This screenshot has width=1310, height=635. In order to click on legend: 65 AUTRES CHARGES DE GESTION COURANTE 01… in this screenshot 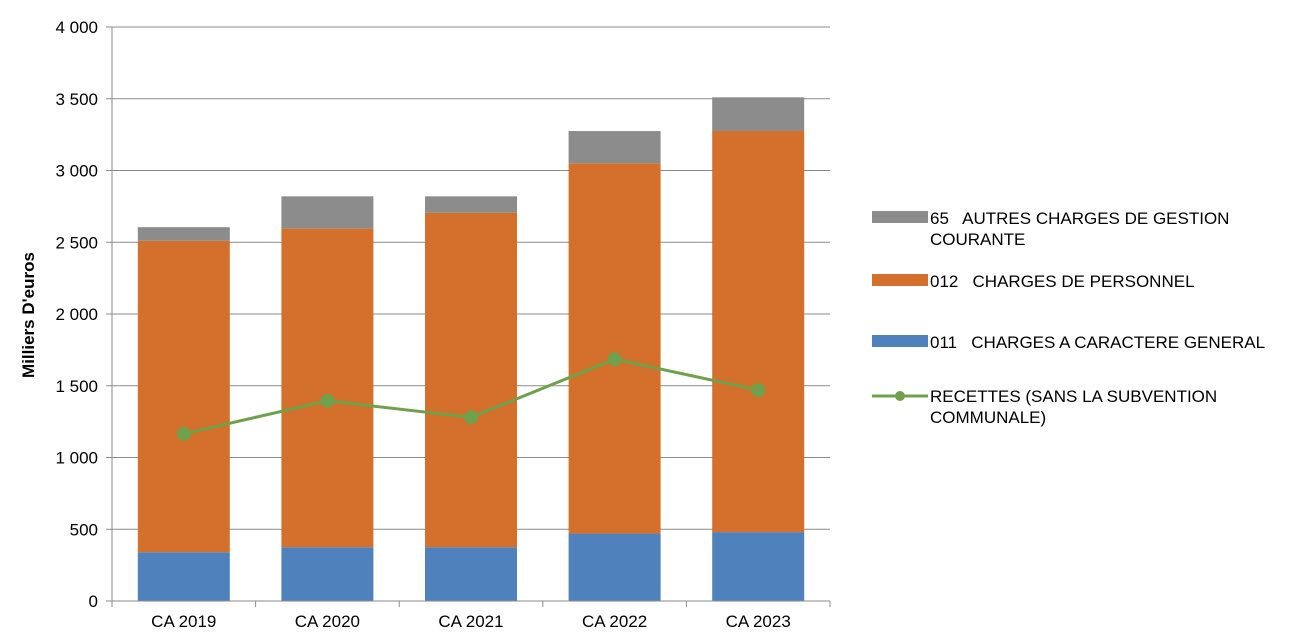, I will do `click(1091, 321)`.